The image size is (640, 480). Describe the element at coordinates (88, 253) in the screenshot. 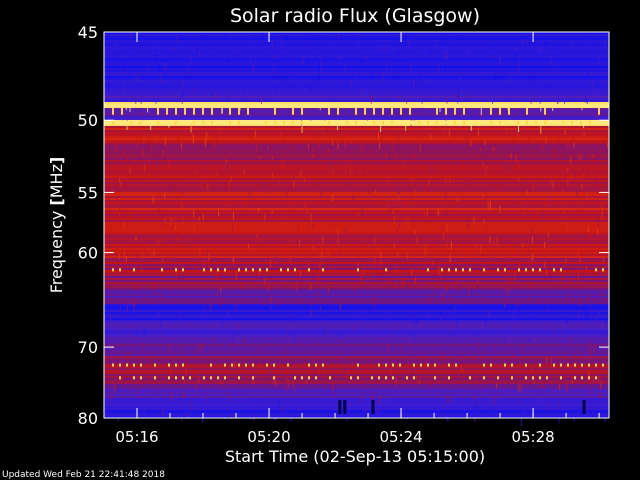

I see `y-tick-label: 60` at that location.